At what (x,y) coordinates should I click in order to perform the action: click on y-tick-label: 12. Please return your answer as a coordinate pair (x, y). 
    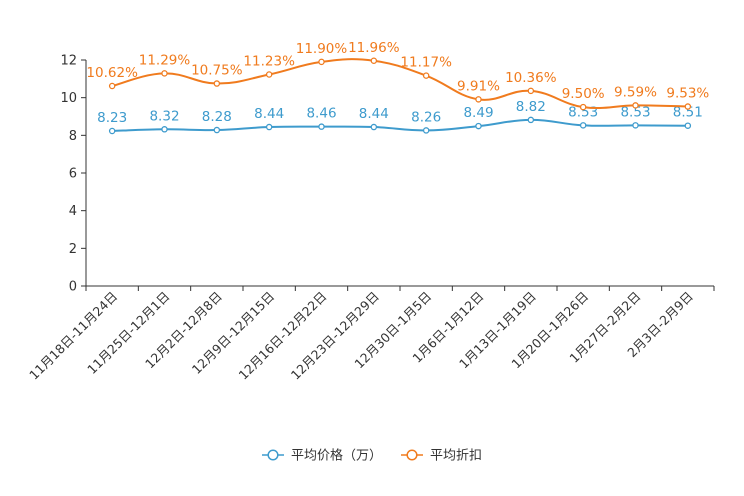
    Looking at the image, I should click on (68, 61).